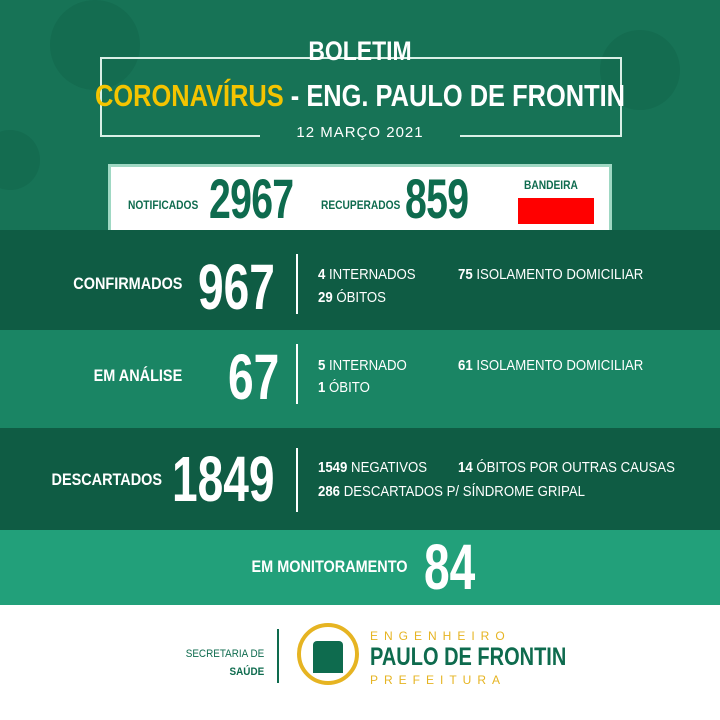 Image resolution: width=720 pixels, height=720 pixels. I want to click on monitoring-row: EM MONITORAMENTO 84, so click(360, 567).